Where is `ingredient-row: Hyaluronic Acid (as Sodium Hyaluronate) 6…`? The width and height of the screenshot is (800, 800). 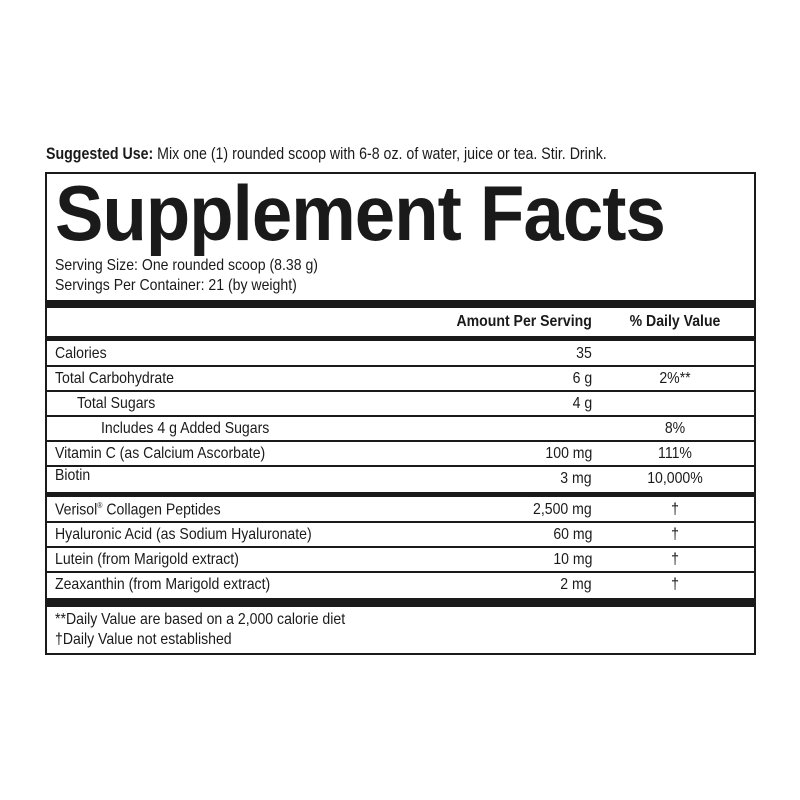
ingredient-row: Hyaluronic Acid (as Sodium Hyaluronate) 6… is located at coordinates (400, 535).